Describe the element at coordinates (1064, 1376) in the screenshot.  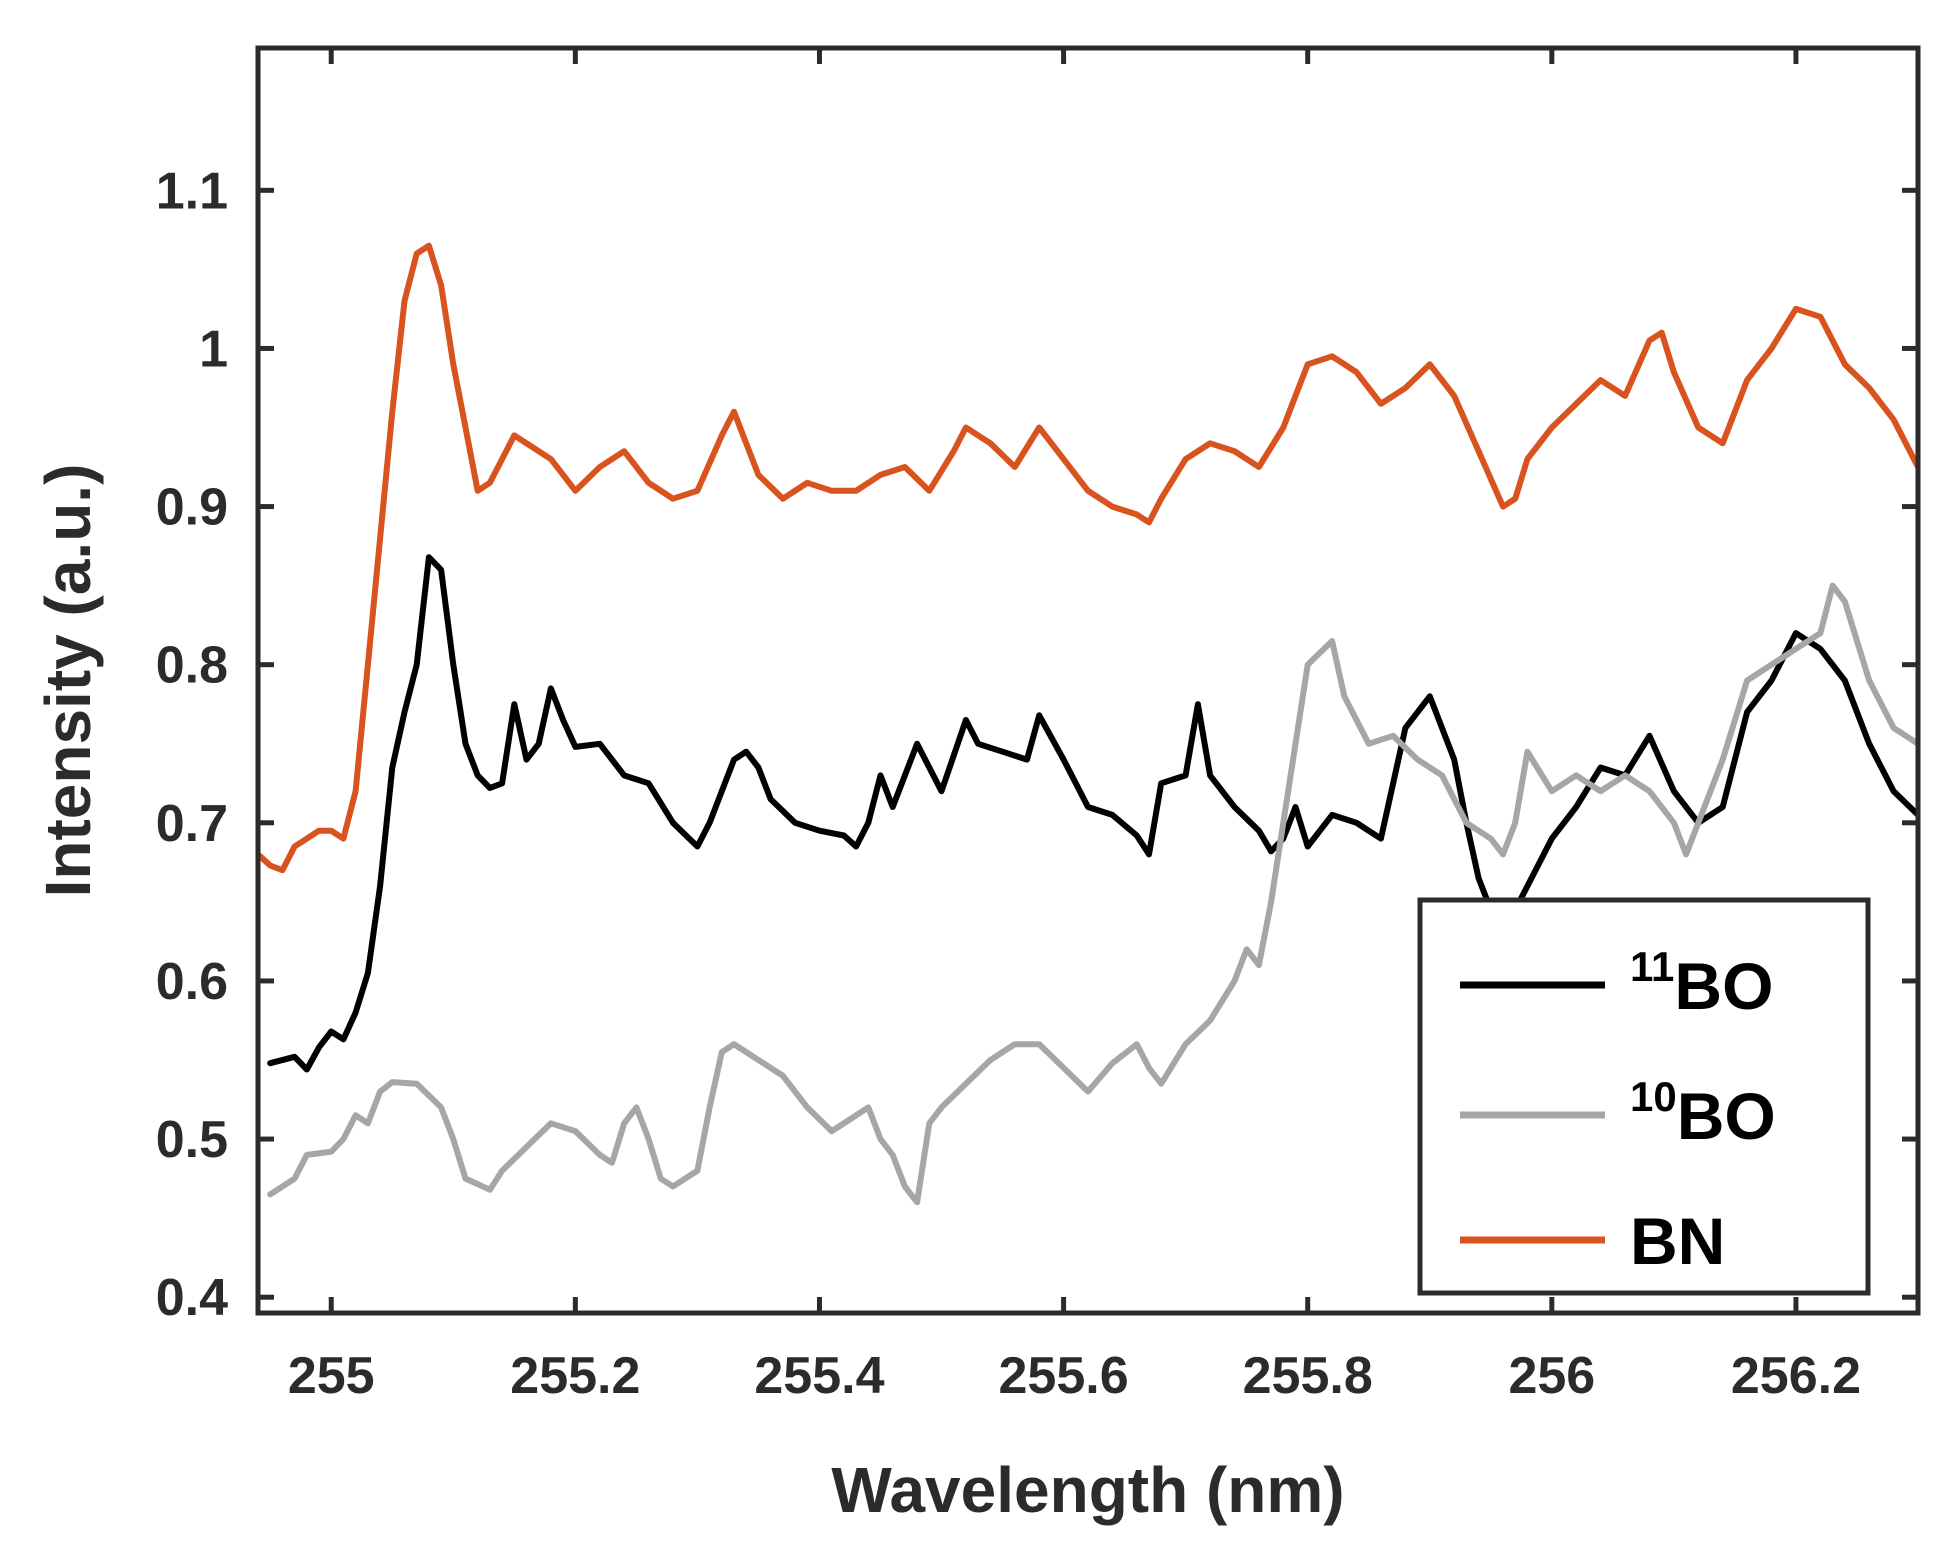
I see `x-tick-label: 255.6` at that location.